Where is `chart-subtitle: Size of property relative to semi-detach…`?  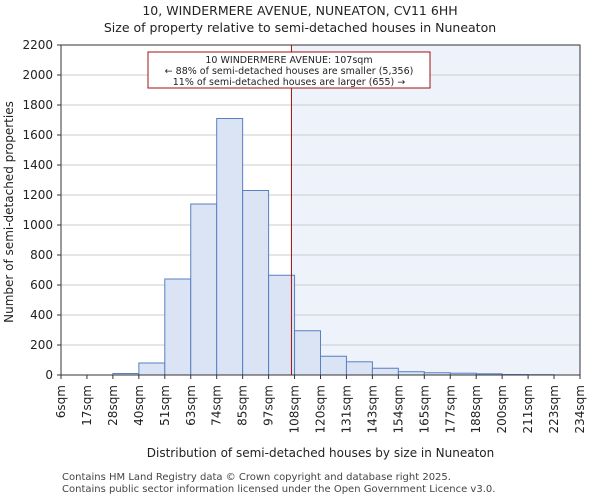
chart-subtitle: Size of property relative to semi-detach… is located at coordinates (300, 27).